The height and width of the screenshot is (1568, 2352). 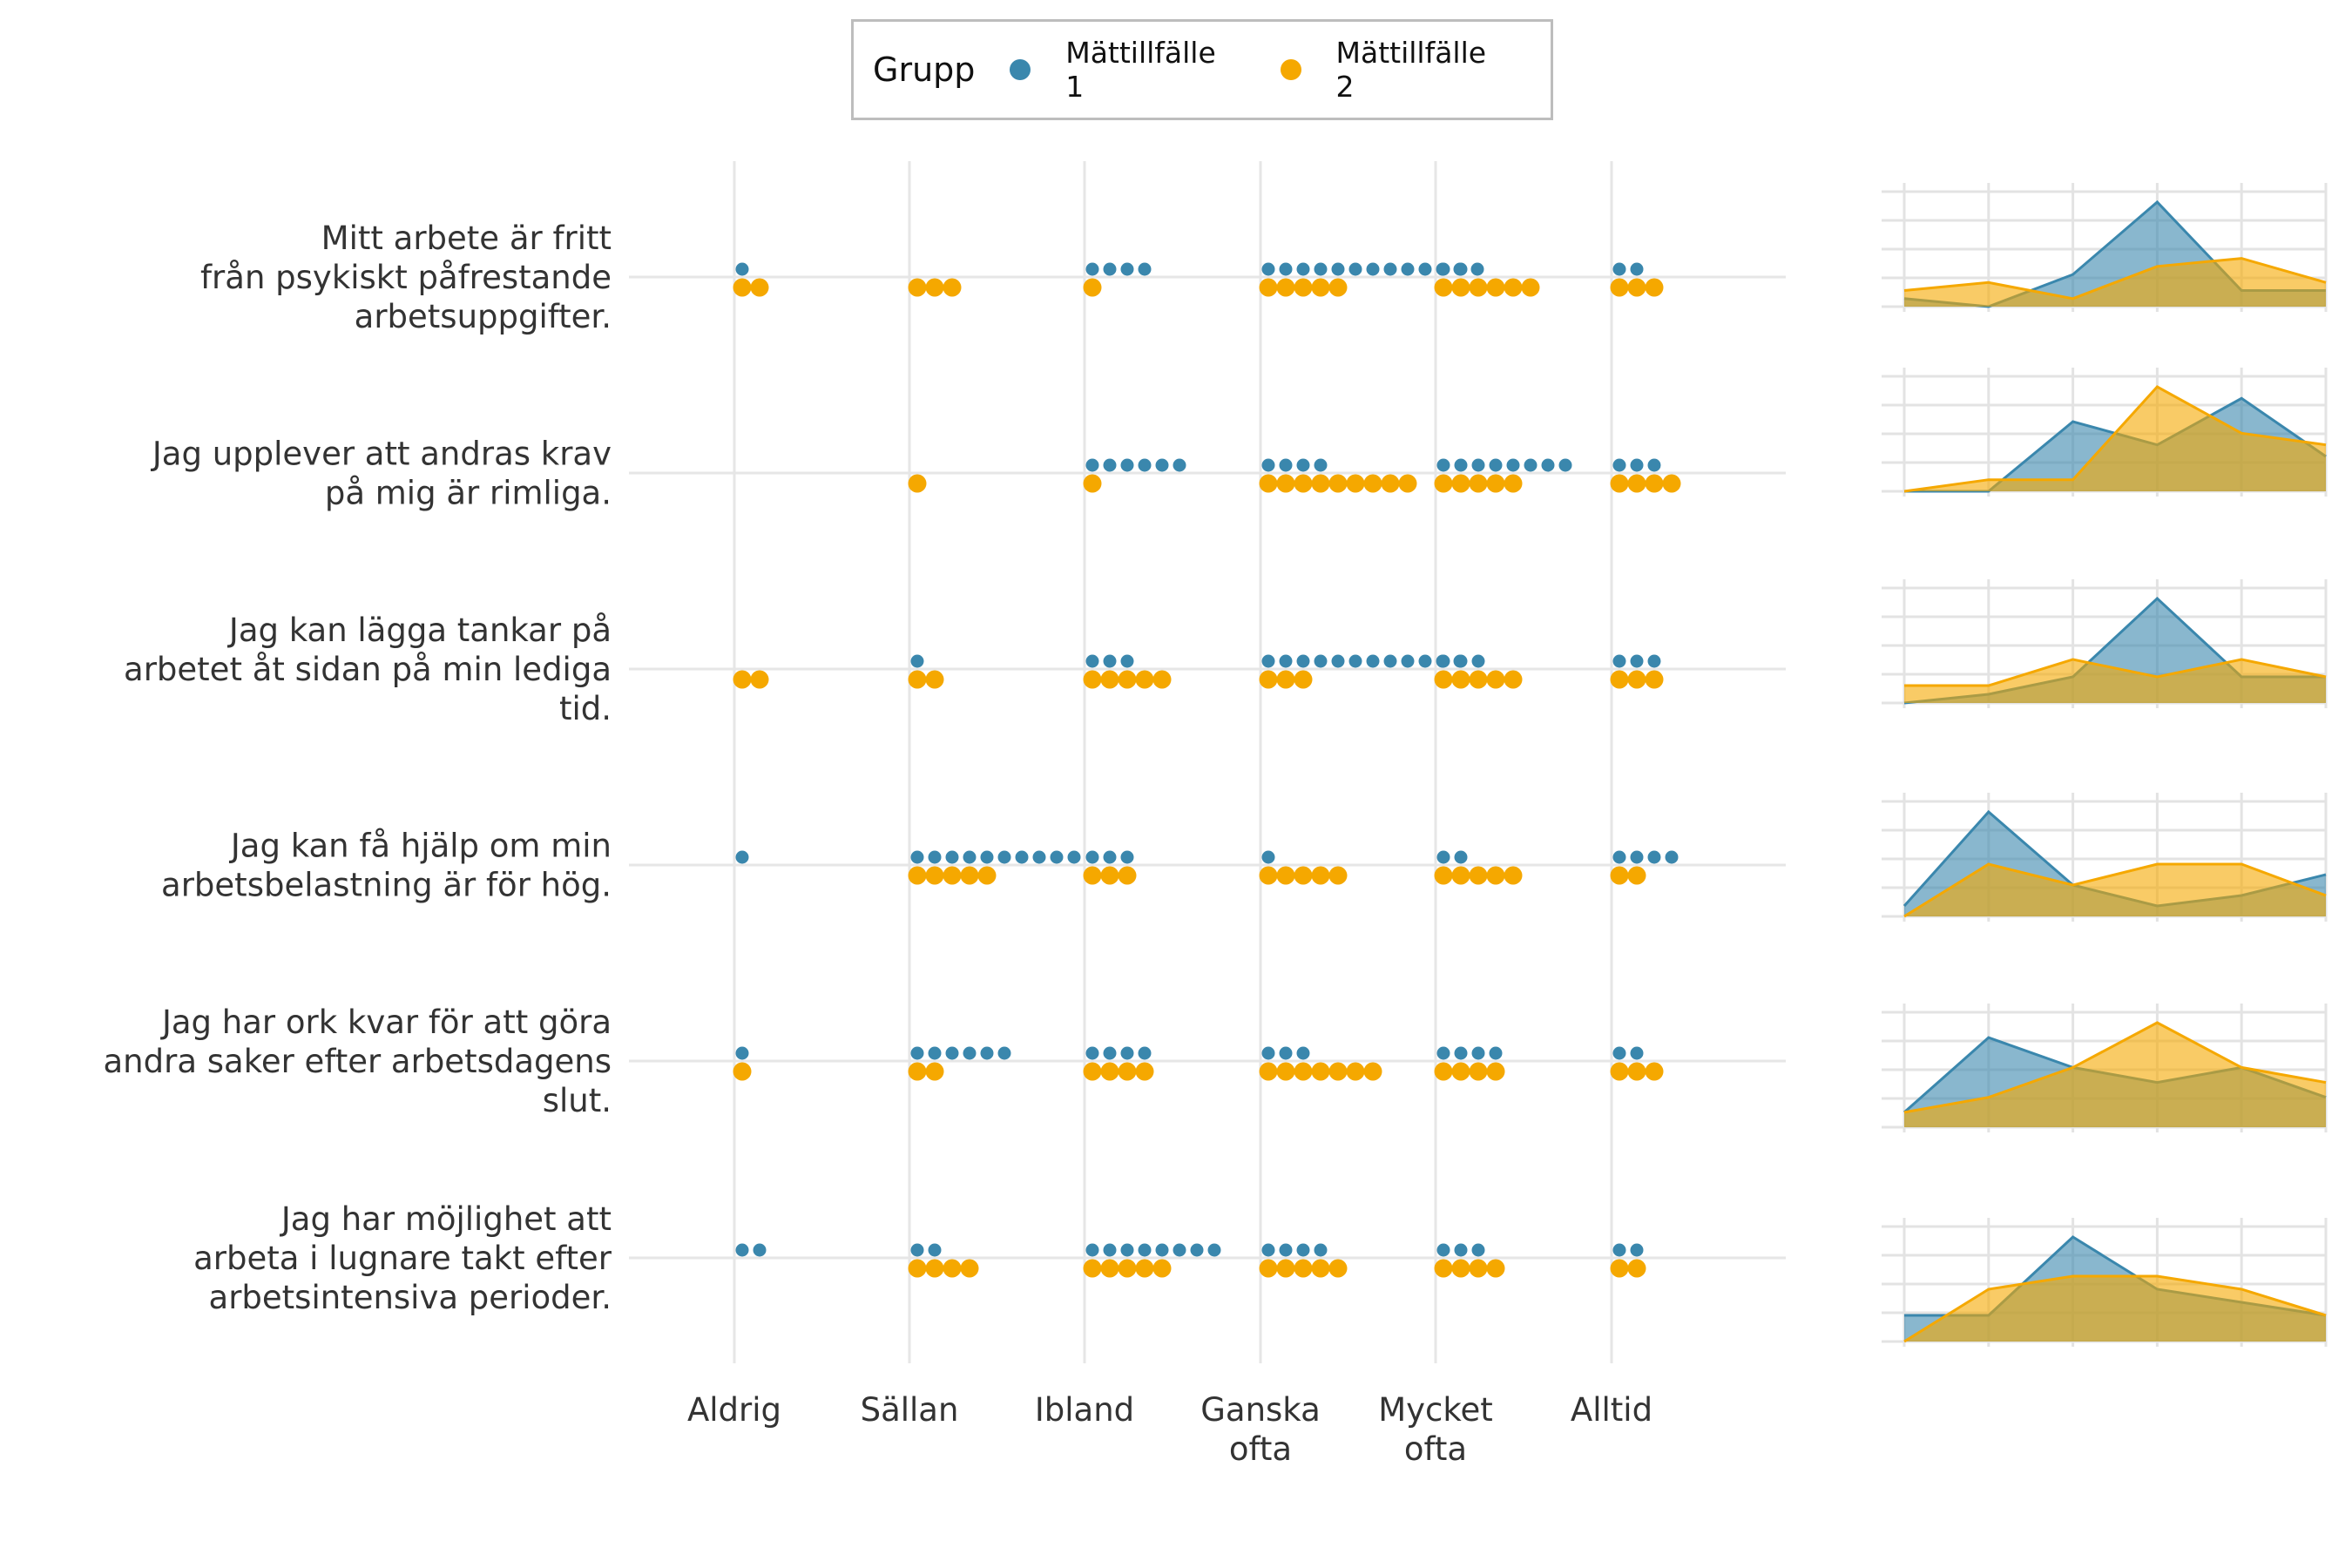 I want to click on question-label: Jag kan få hjälp om min, so click(x=420, y=846).